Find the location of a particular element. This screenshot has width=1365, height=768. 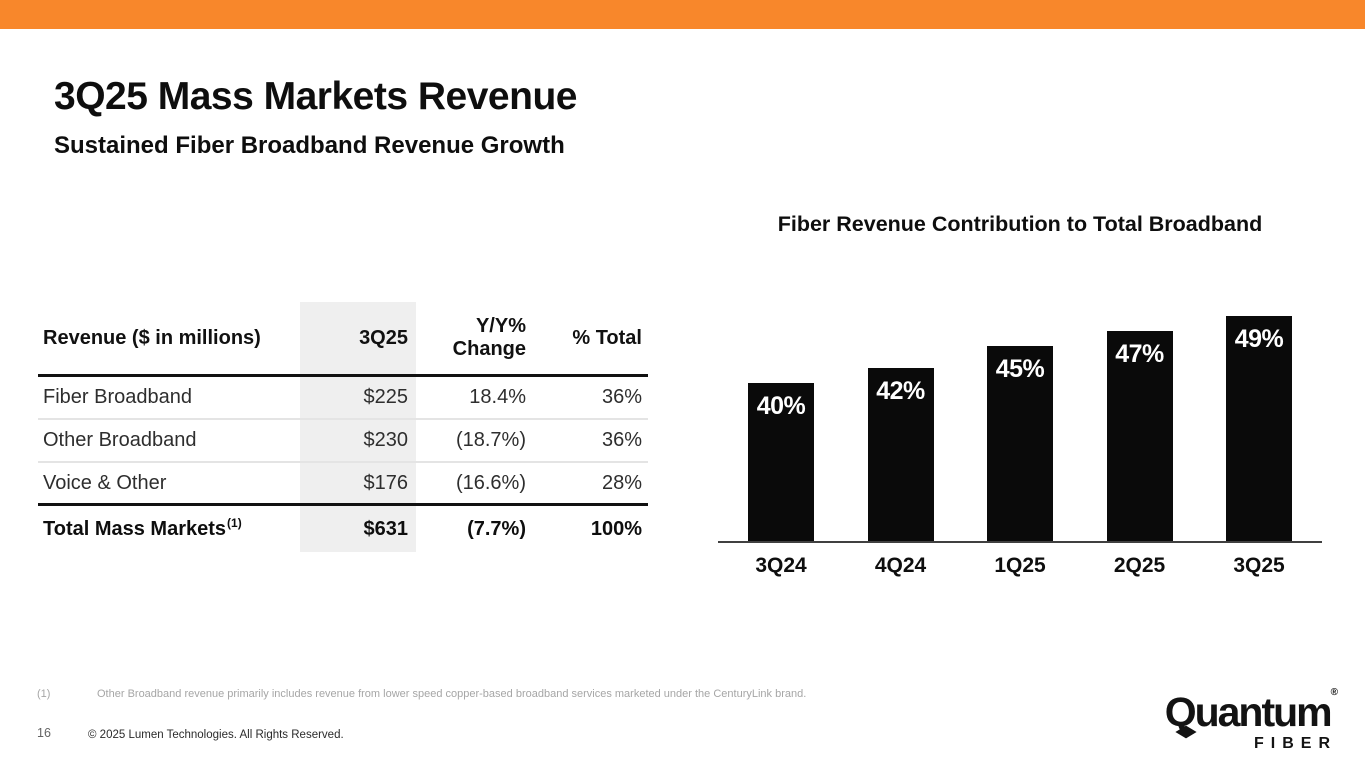

registered-trademark-icon: ® is located at coordinates (1334, 693).